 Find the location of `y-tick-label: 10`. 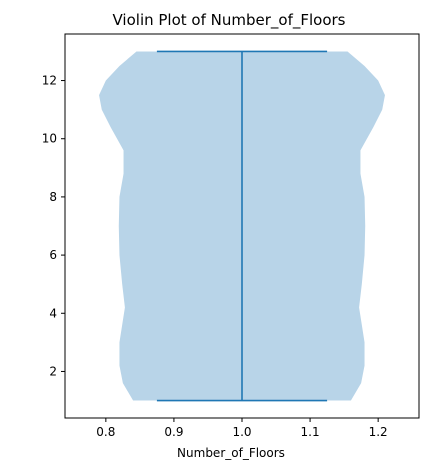

y-tick-label: 10 is located at coordinates (49, 139).